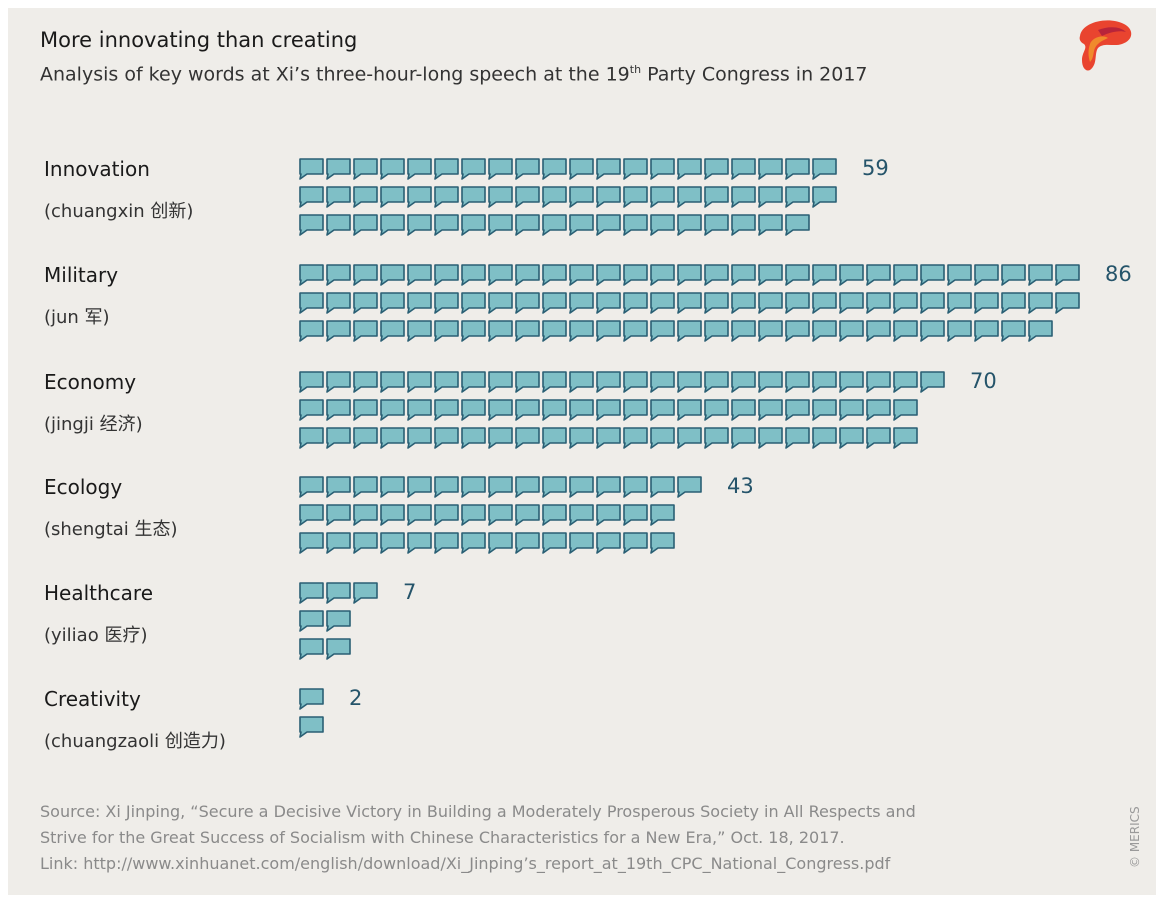 The image size is (1164, 903). I want to click on data-value-label: 2, so click(356, 698).